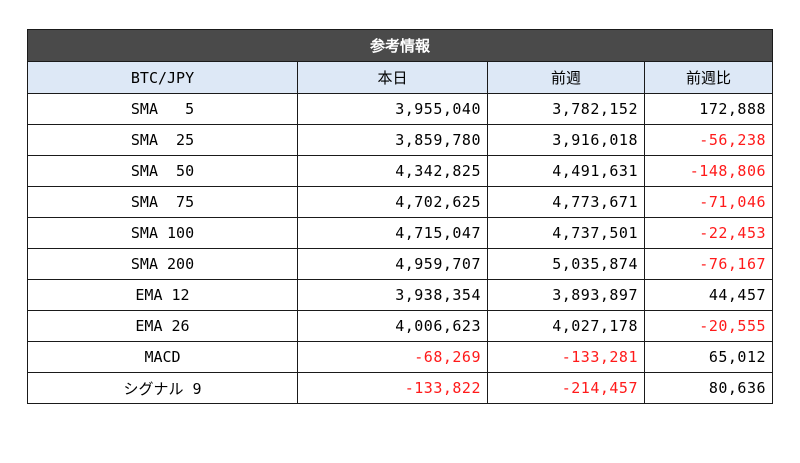 The height and width of the screenshot is (463, 800). What do you see at coordinates (392, 295) in the screenshot?
I see `value-today: 3,938,354` at bounding box center [392, 295].